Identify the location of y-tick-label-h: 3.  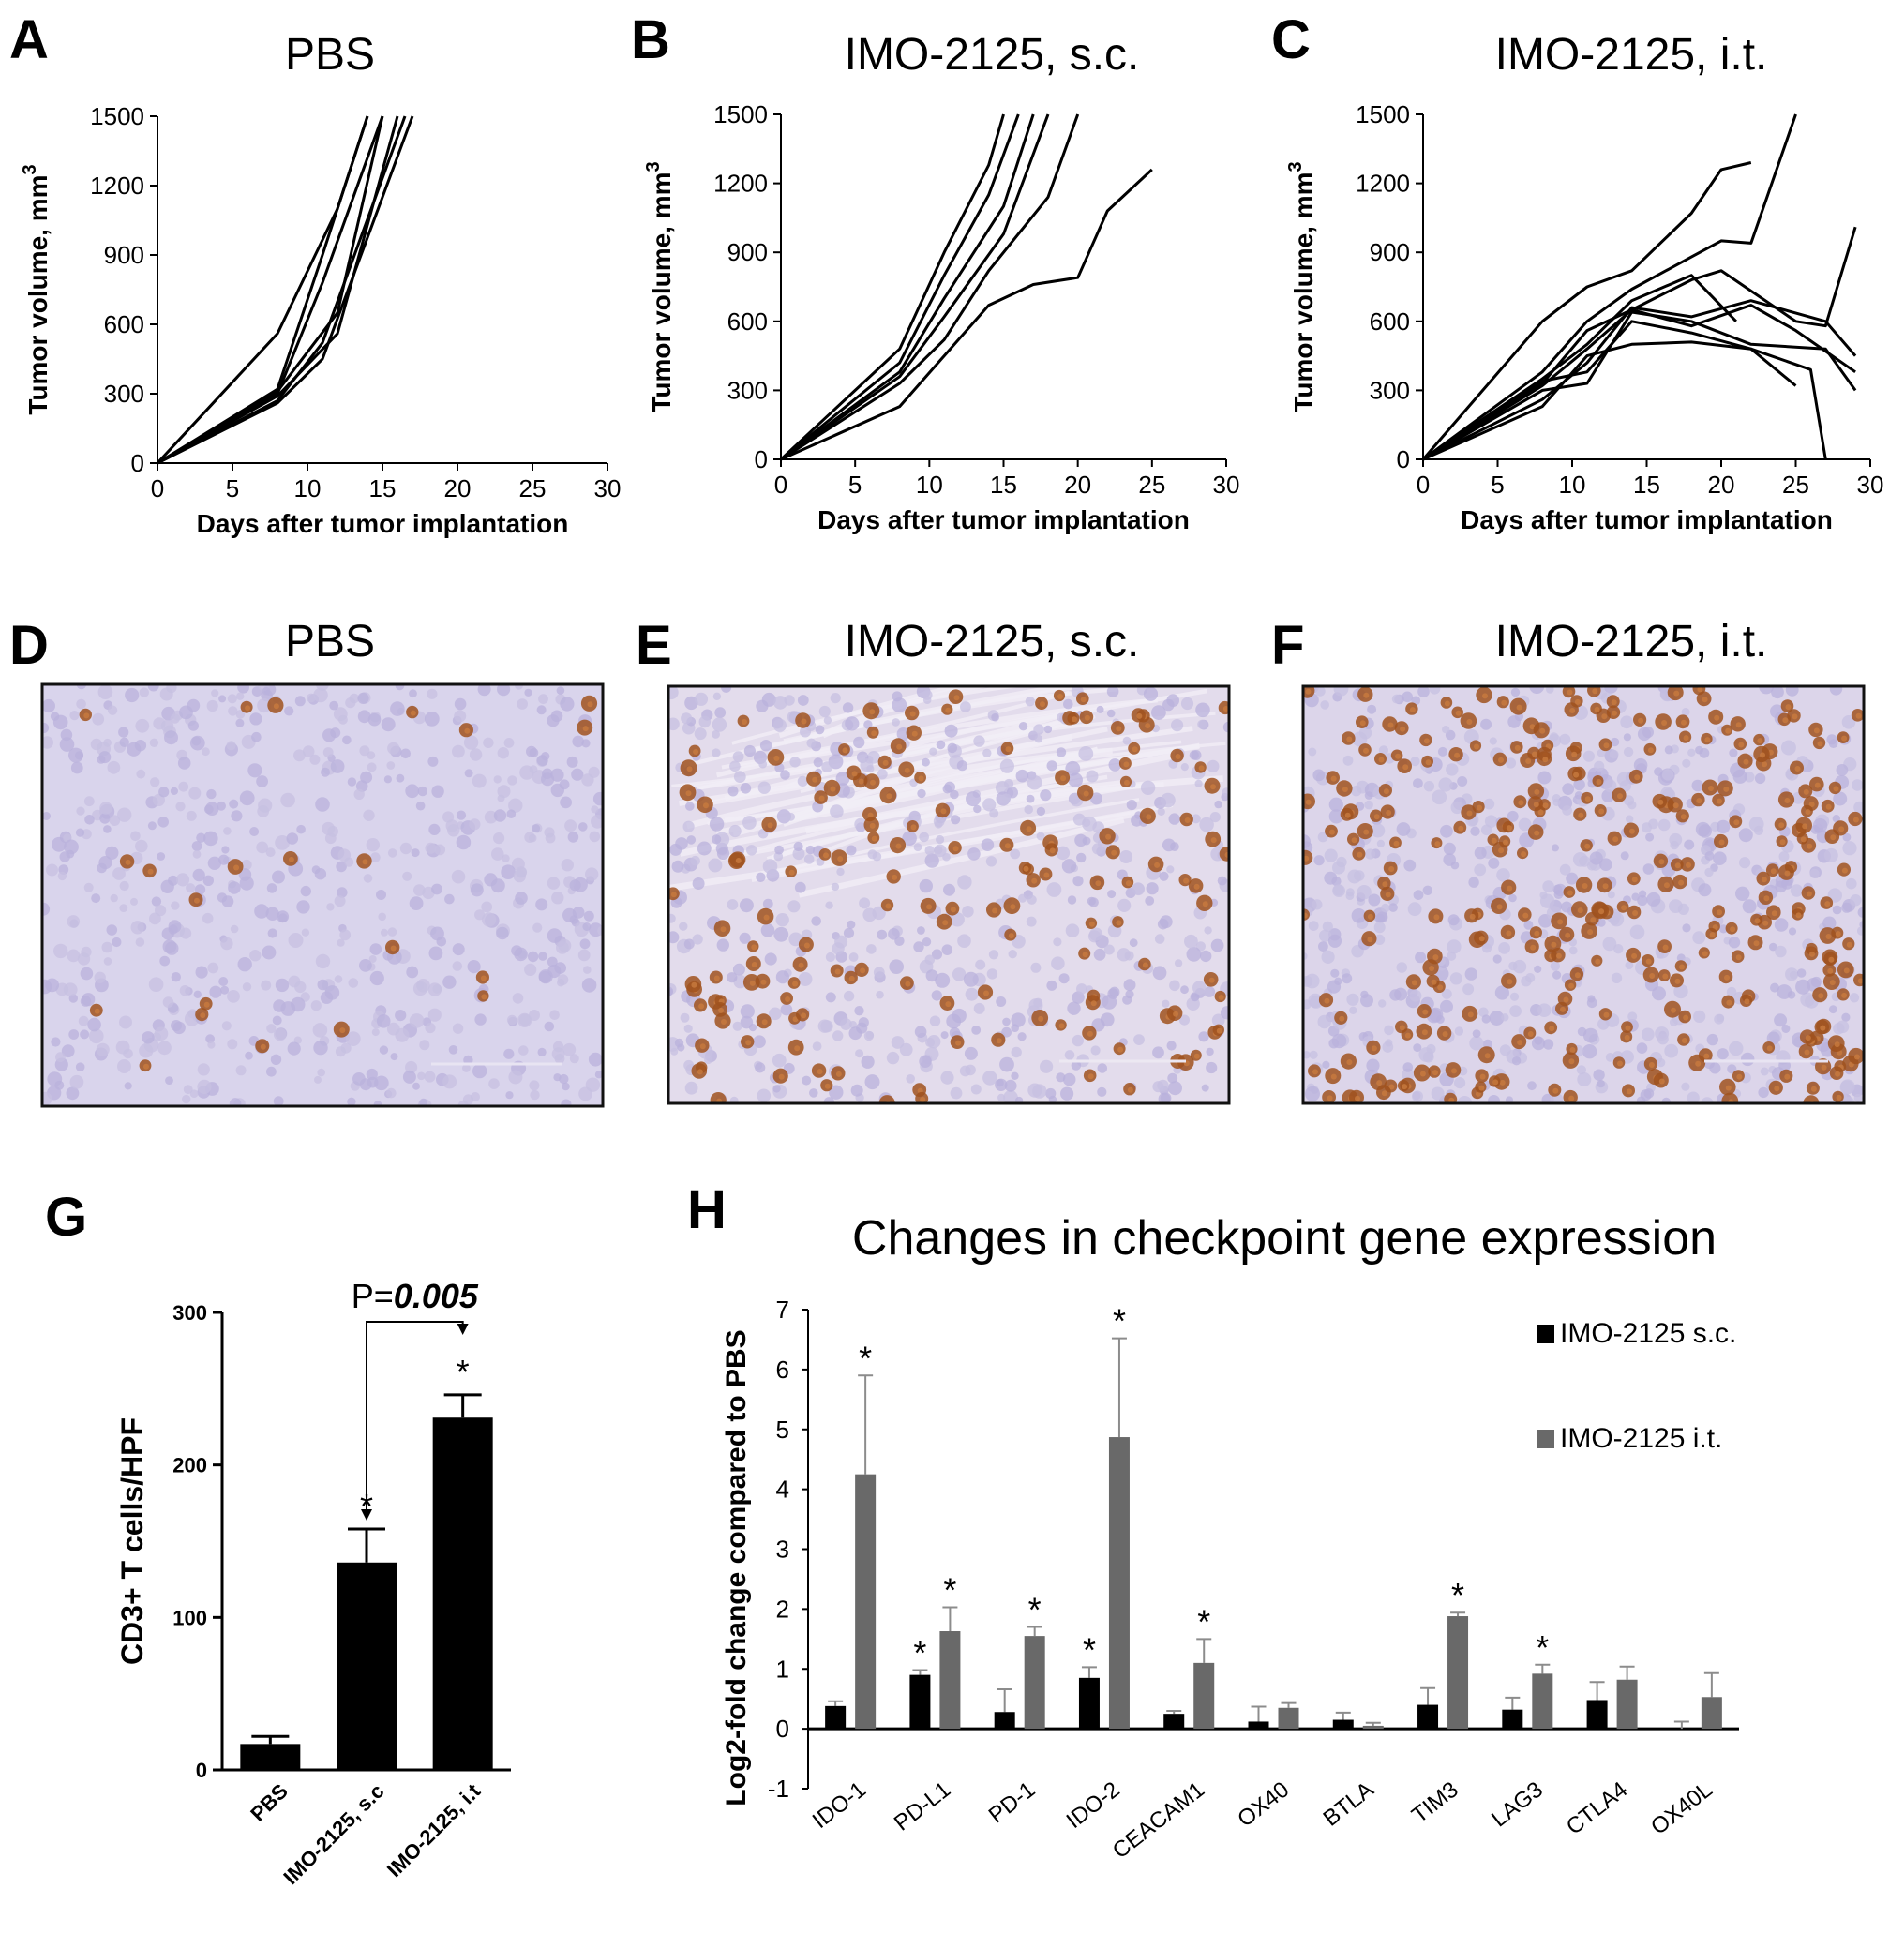
(782, 1550).